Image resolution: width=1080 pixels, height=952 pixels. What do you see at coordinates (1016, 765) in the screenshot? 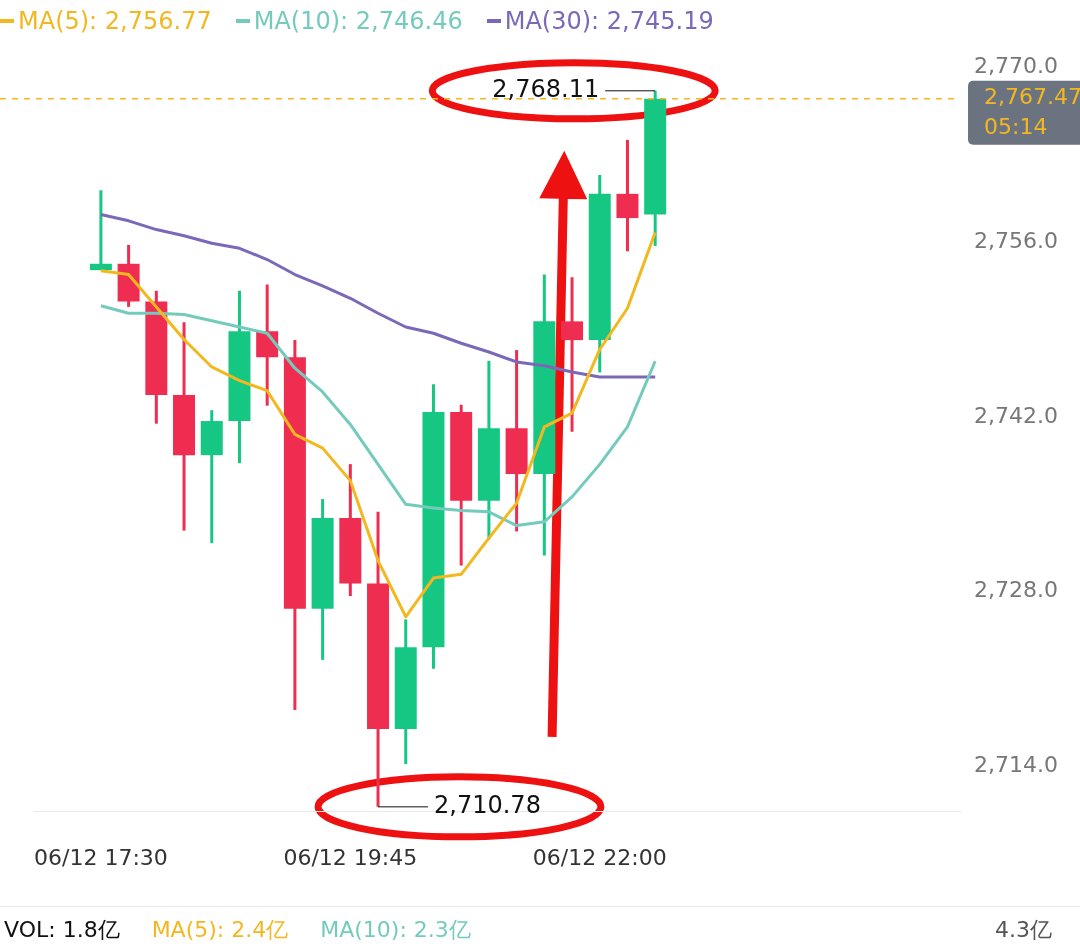
I see `y-tick-label: 2,714.0` at bounding box center [1016, 765].